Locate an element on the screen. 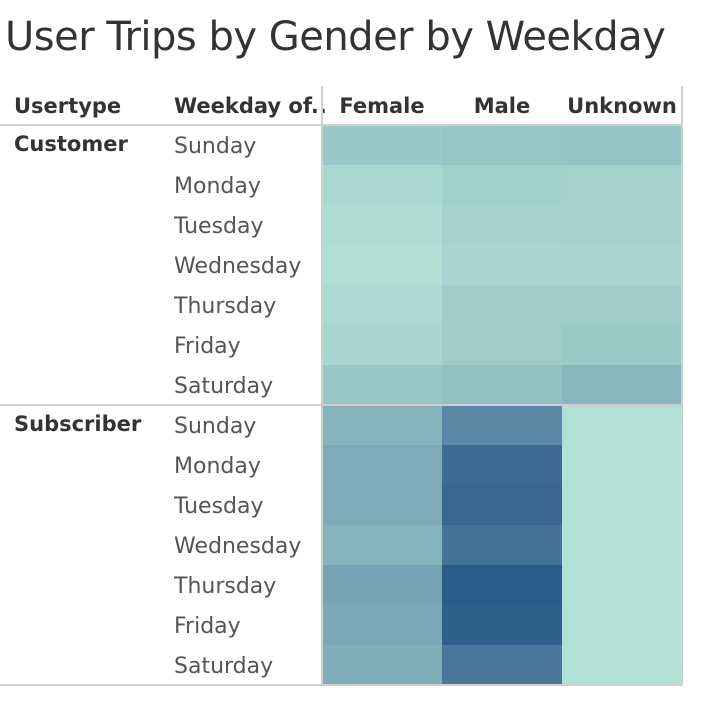  weekday-label-customer-monday: Monday is located at coordinates (217, 186).